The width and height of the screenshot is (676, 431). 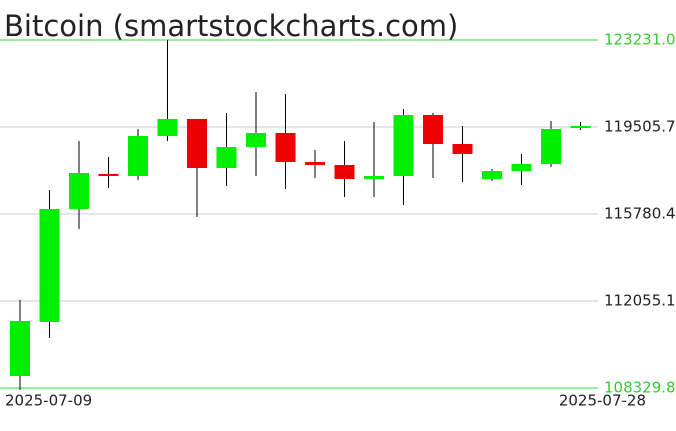 I want to click on x-tick-label: 2025-07-28, so click(x=602, y=401).